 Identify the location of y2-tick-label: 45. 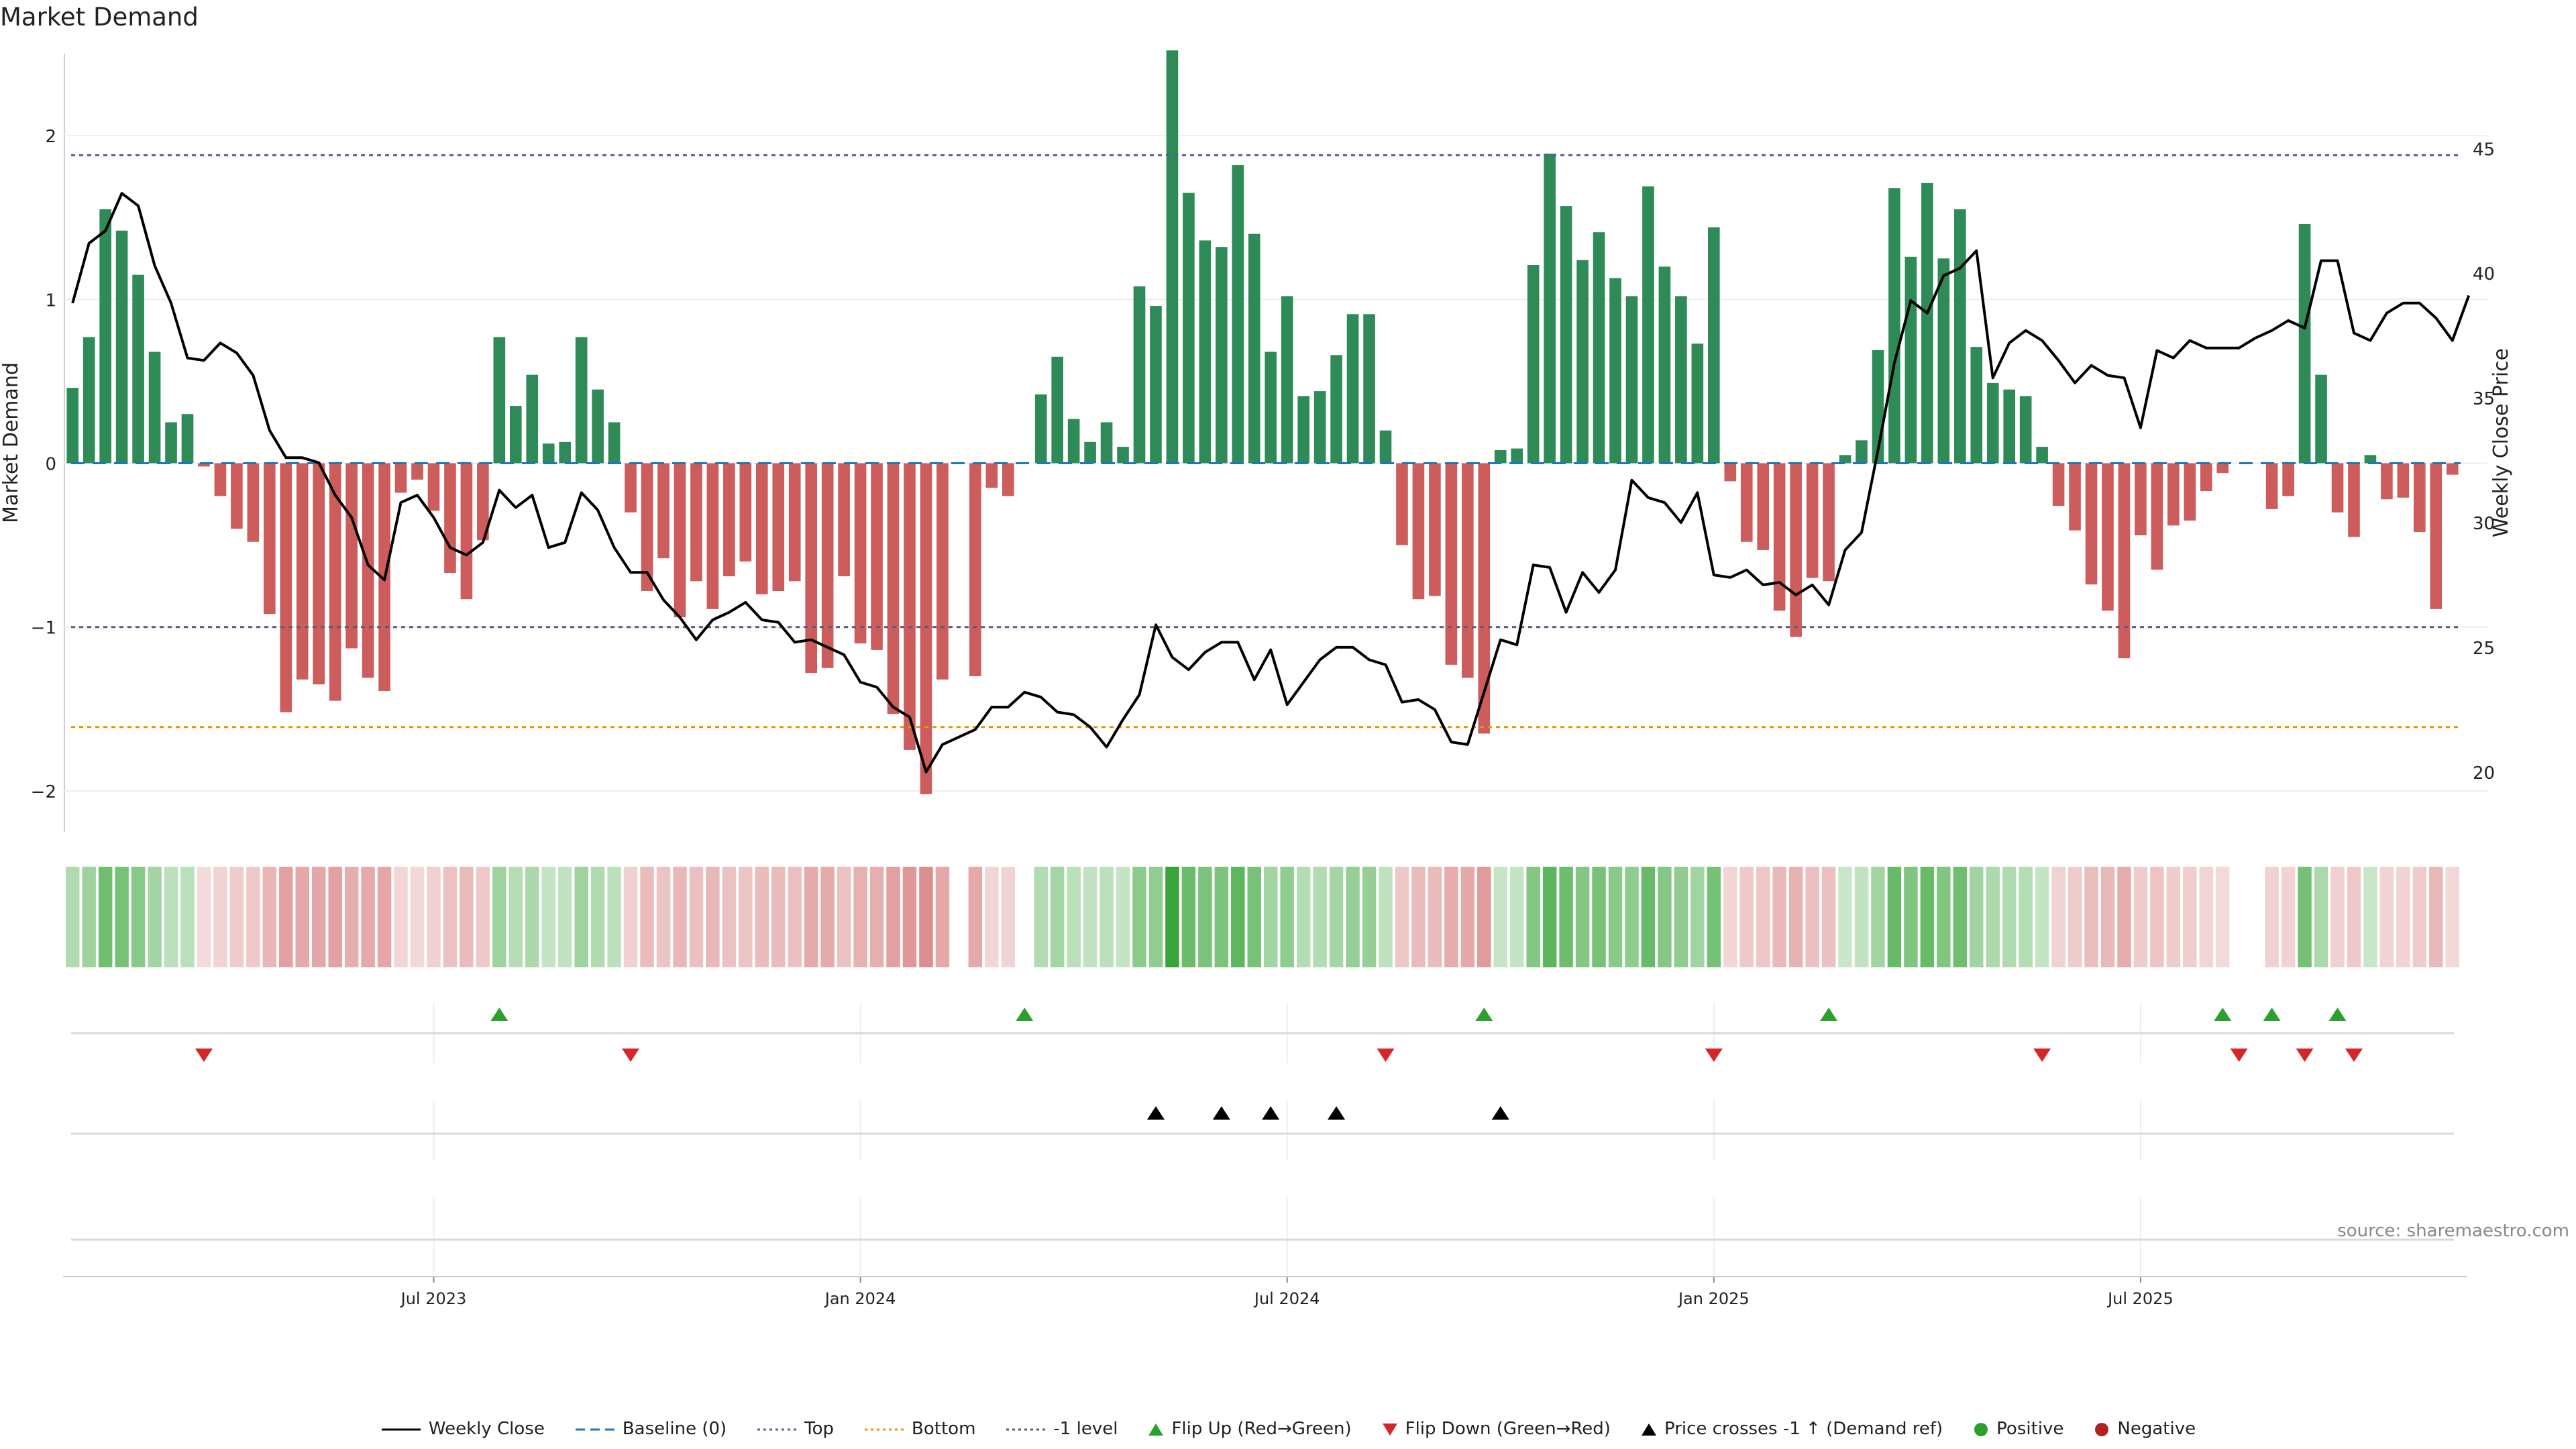
(2484, 150).